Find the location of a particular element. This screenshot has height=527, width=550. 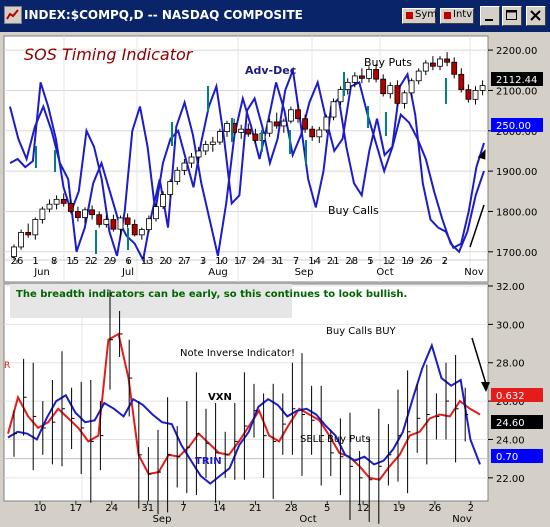

maximize-button is located at coordinates (512, 16).